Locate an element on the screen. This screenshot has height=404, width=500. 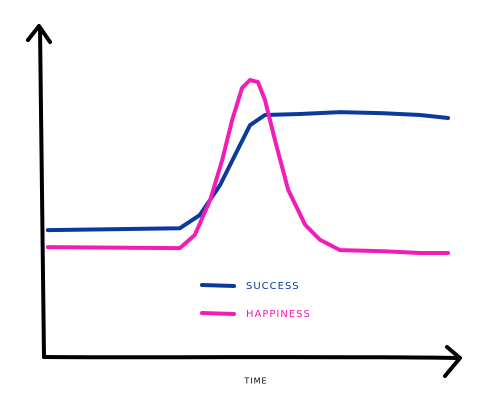
legend-label: HAPPINESS is located at coordinates (278, 314).